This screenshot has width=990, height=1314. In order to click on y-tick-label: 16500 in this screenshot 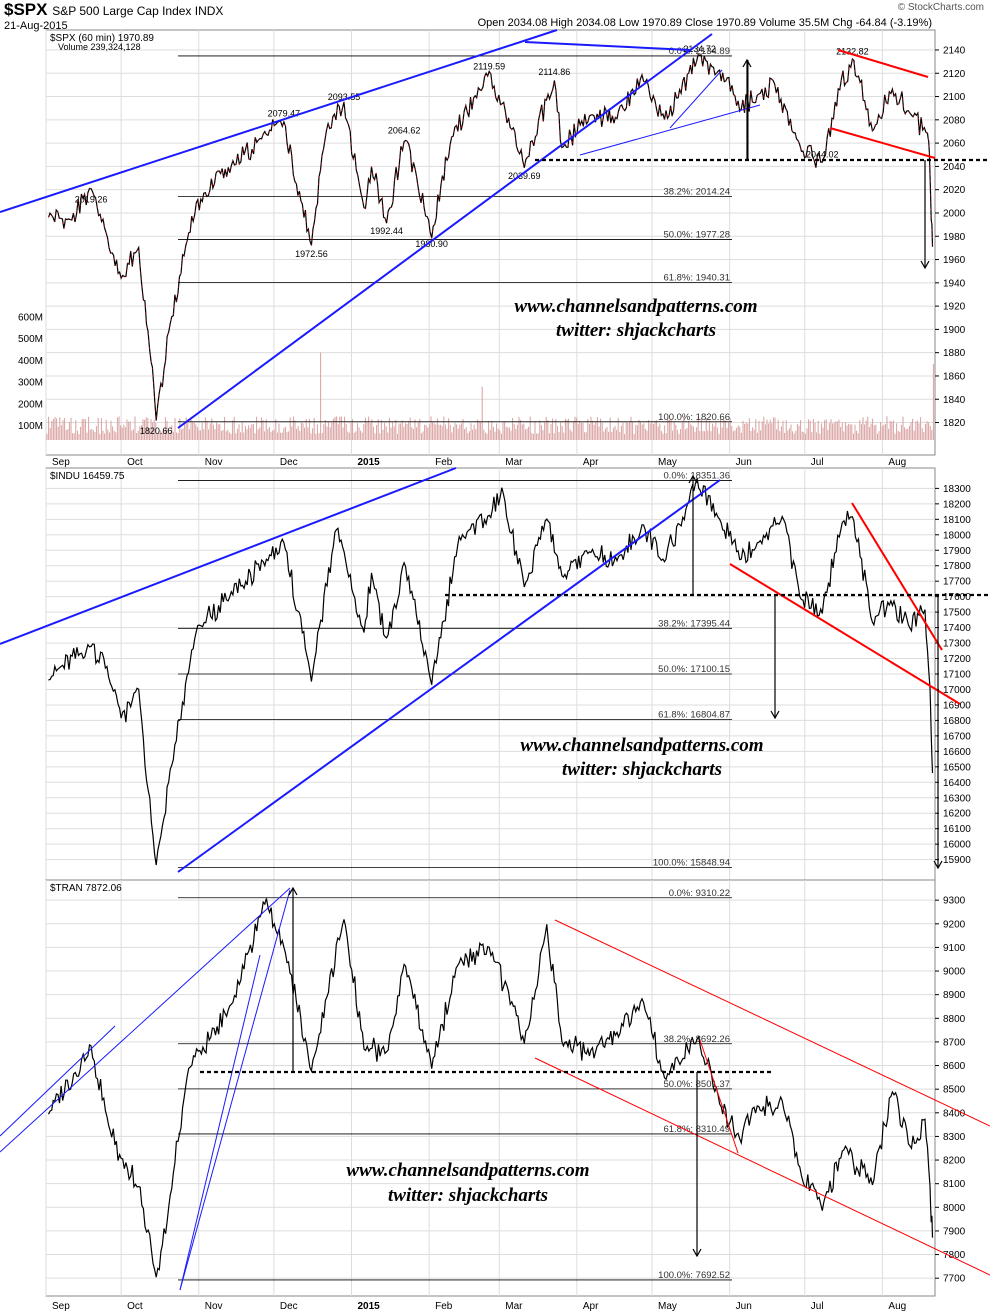, I will do `click(957, 767)`.